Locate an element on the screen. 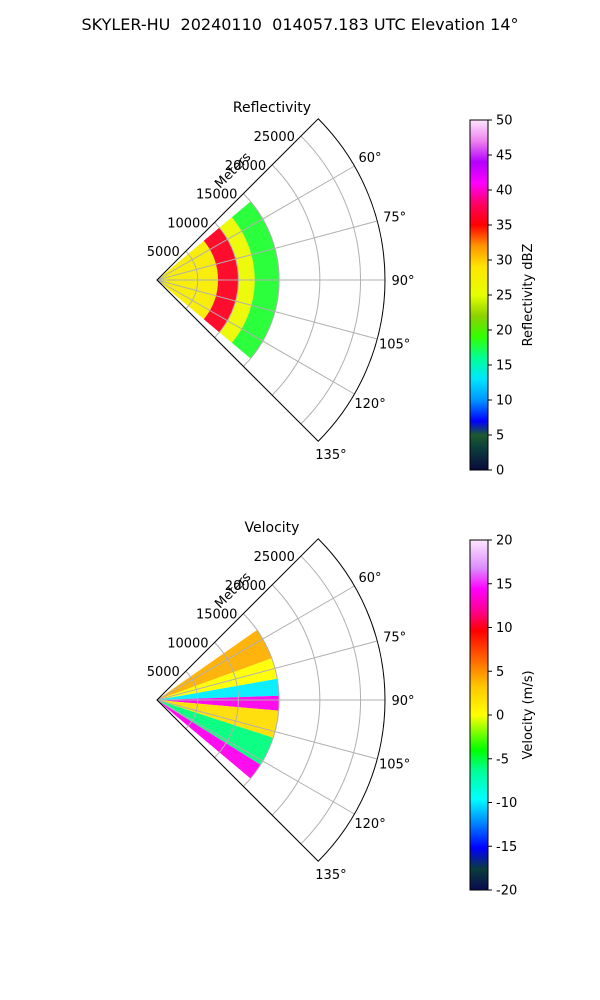 The height and width of the screenshot is (1000, 600). colorbar-tick-label: 25 is located at coordinates (504, 296).